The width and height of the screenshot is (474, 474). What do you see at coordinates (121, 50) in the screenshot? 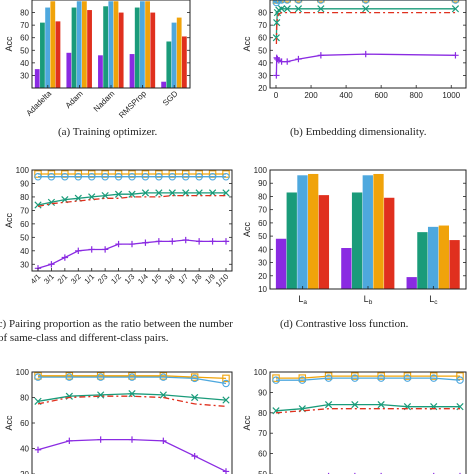
I see `bar-Nadam-red` at bounding box center [121, 50].